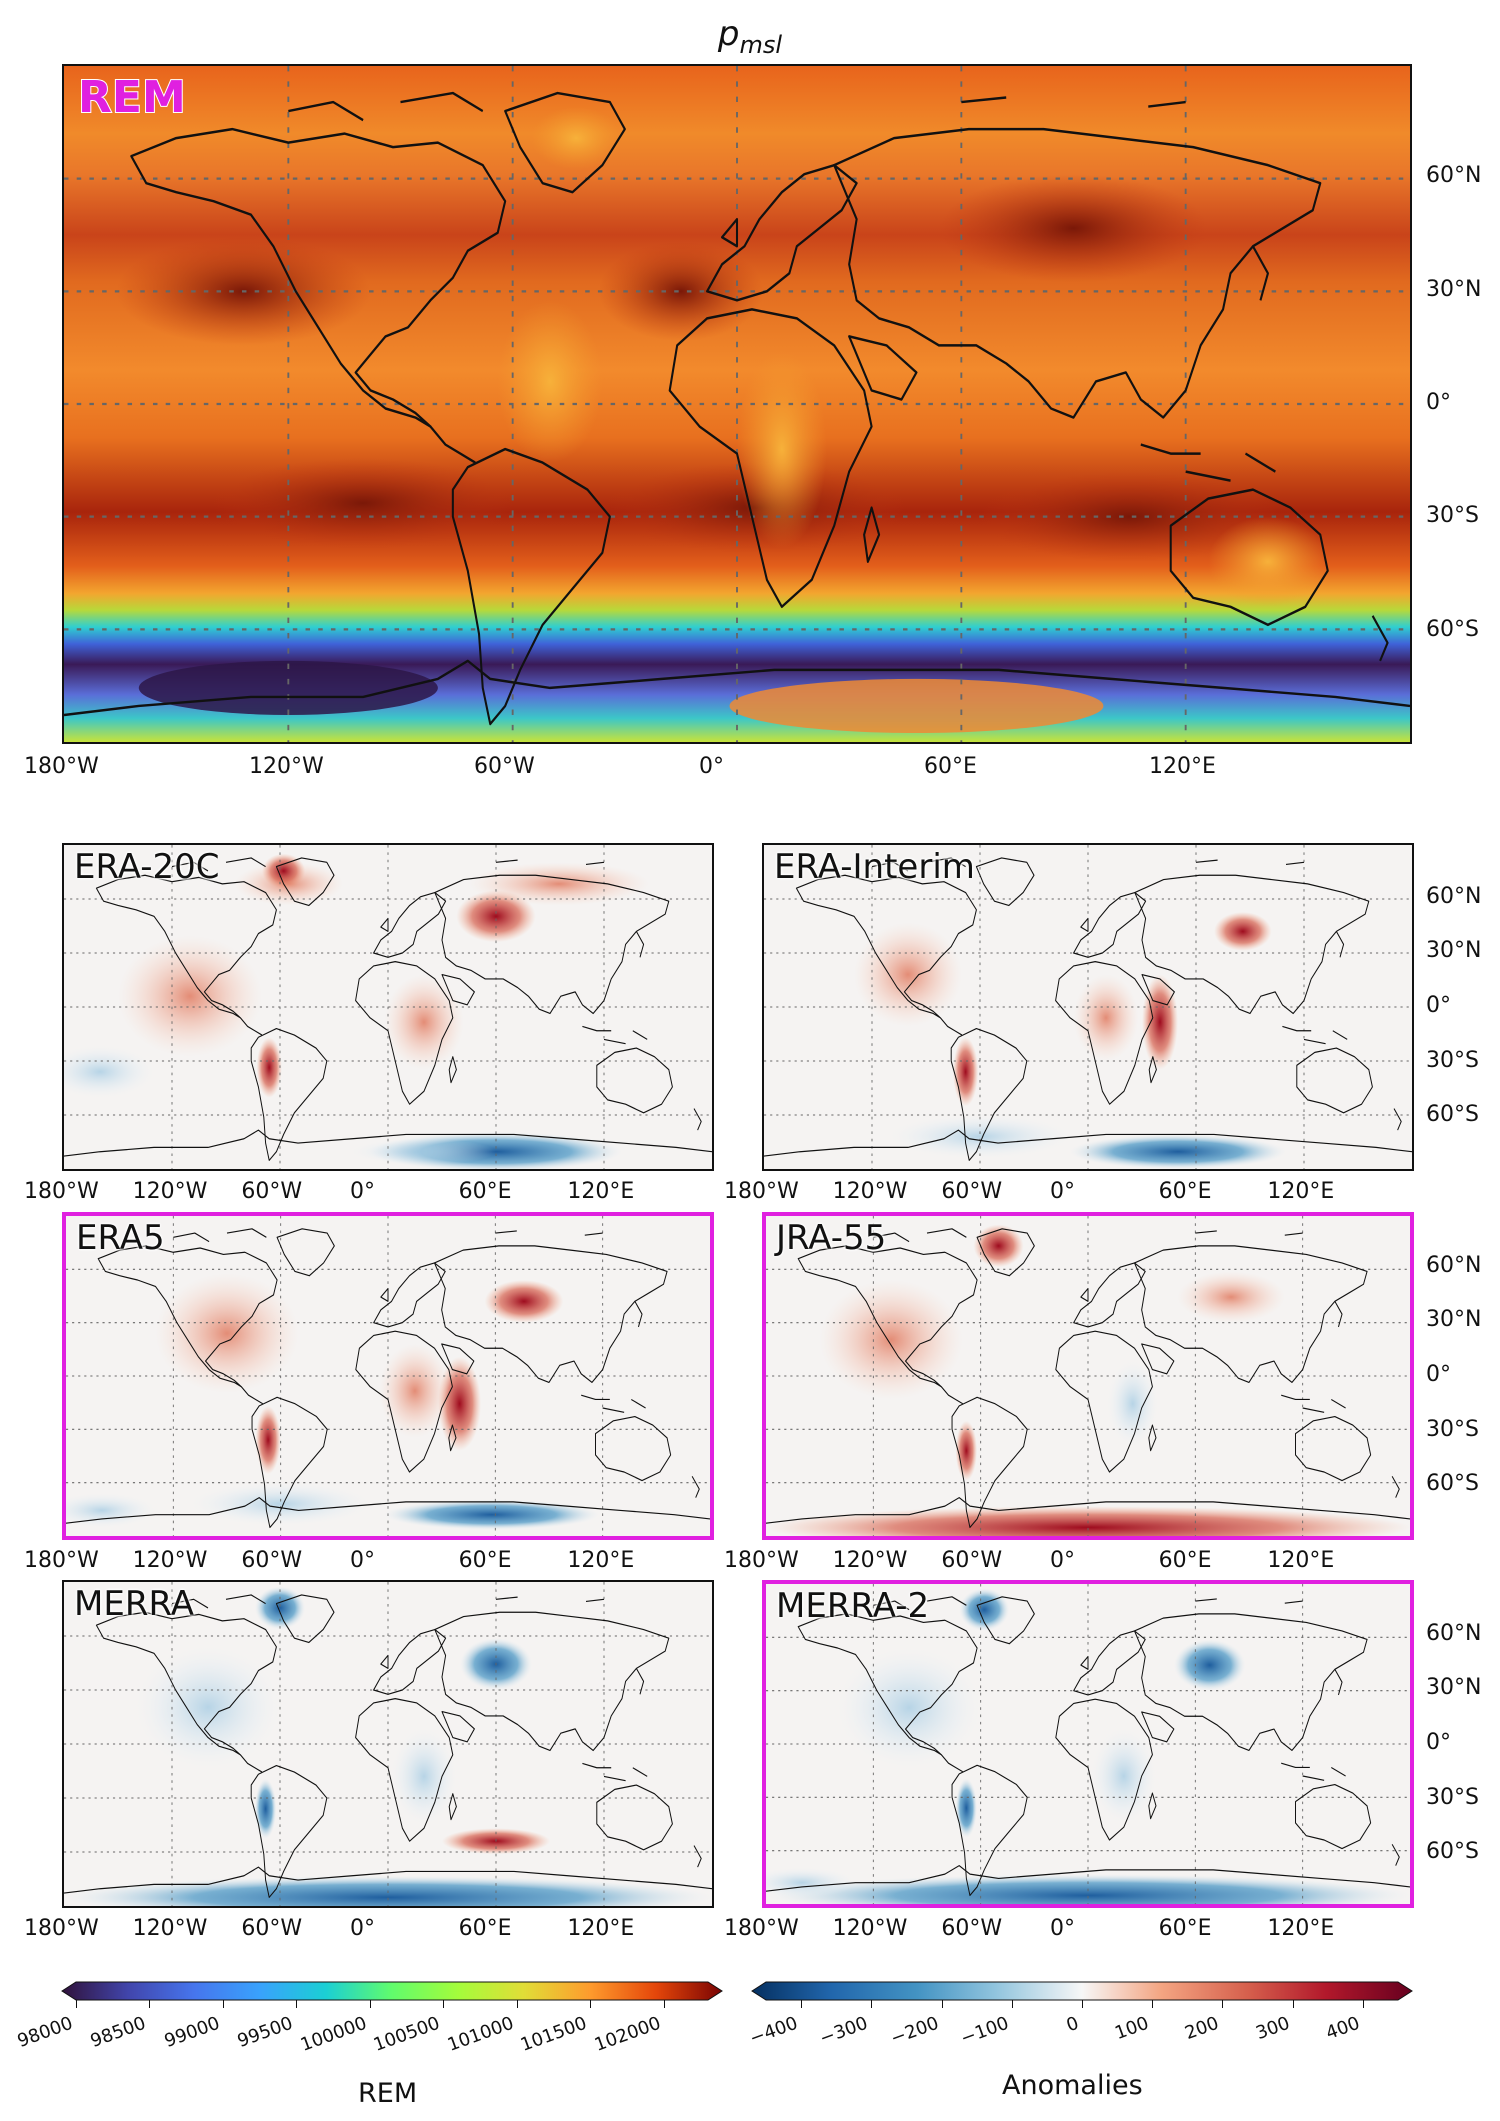 This screenshot has height=2121, width=1500. What do you see at coordinates (147, 867) in the screenshot?
I see `anomaly-panel-label: ERA-20C` at bounding box center [147, 867].